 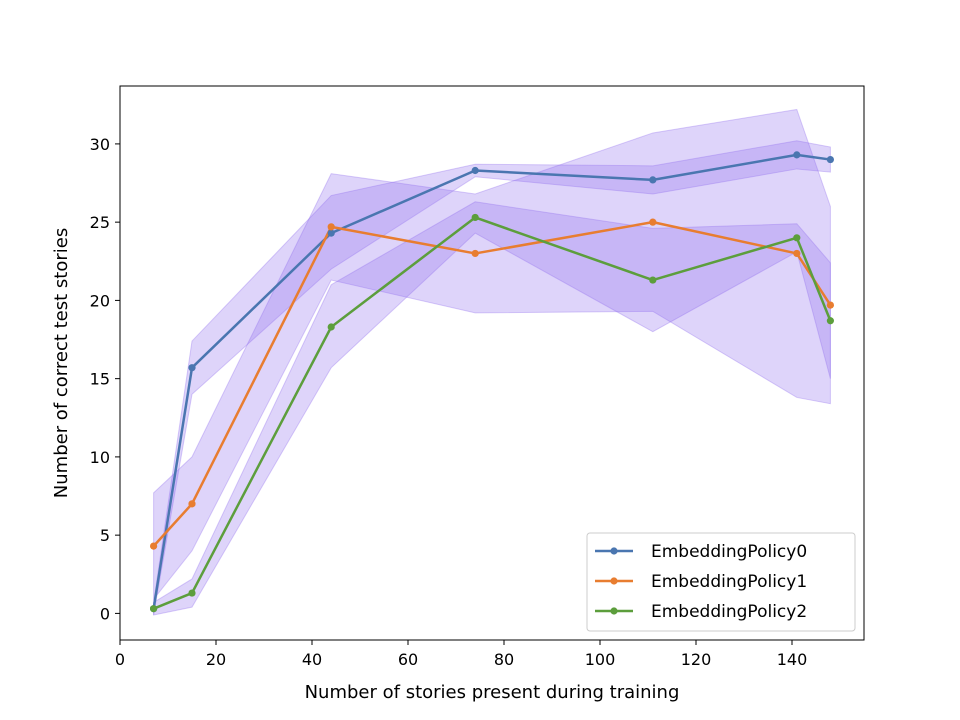 What do you see at coordinates (100, 457) in the screenshot?
I see `y-tick-label: 10` at bounding box center [100, 457].